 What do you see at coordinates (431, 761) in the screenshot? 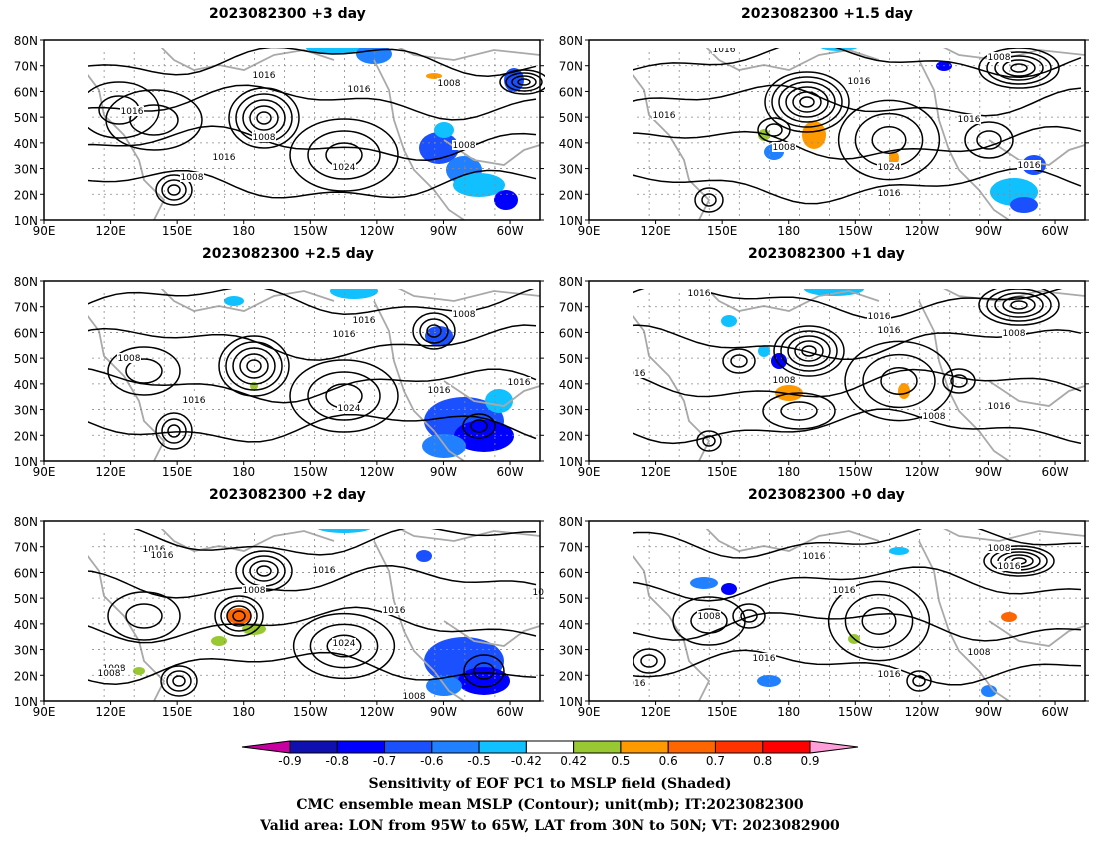
I see `colorbar-tick-label: -0.6` at bounding box center [431, 761].